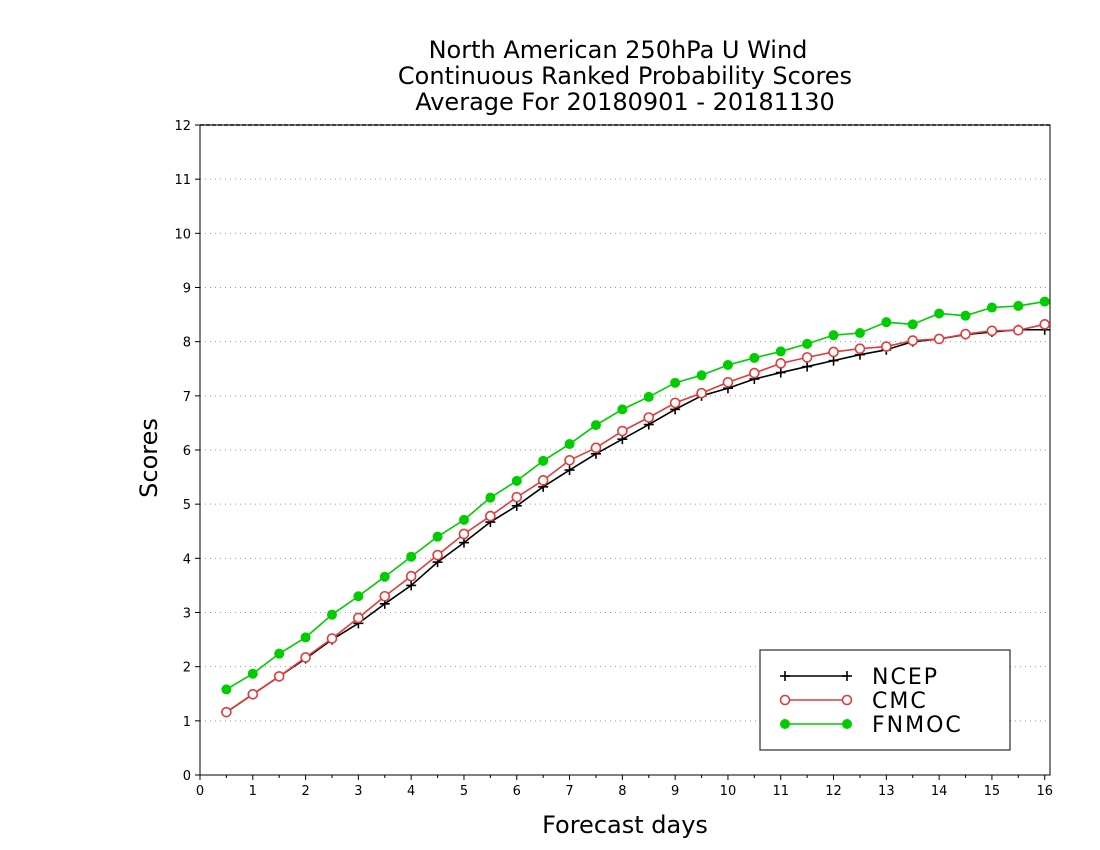 Image resolution: width=1100 pixels, height=850 pixels. What do you see at coordinates (187, 451) in the screenshot?
I see `y-tick-label: 6` at bounding box center [187, 451].